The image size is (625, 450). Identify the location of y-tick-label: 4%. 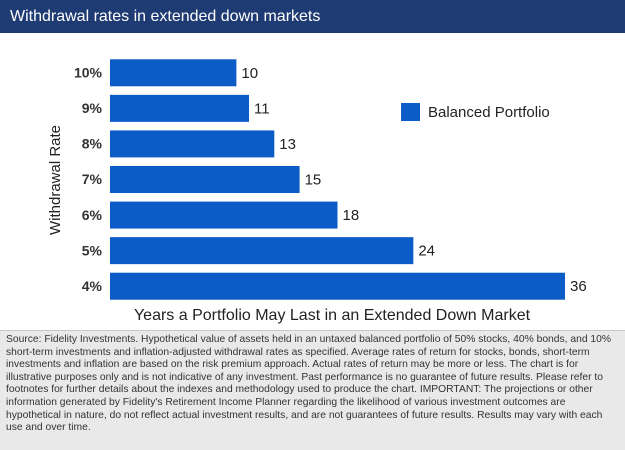
(92, 286).